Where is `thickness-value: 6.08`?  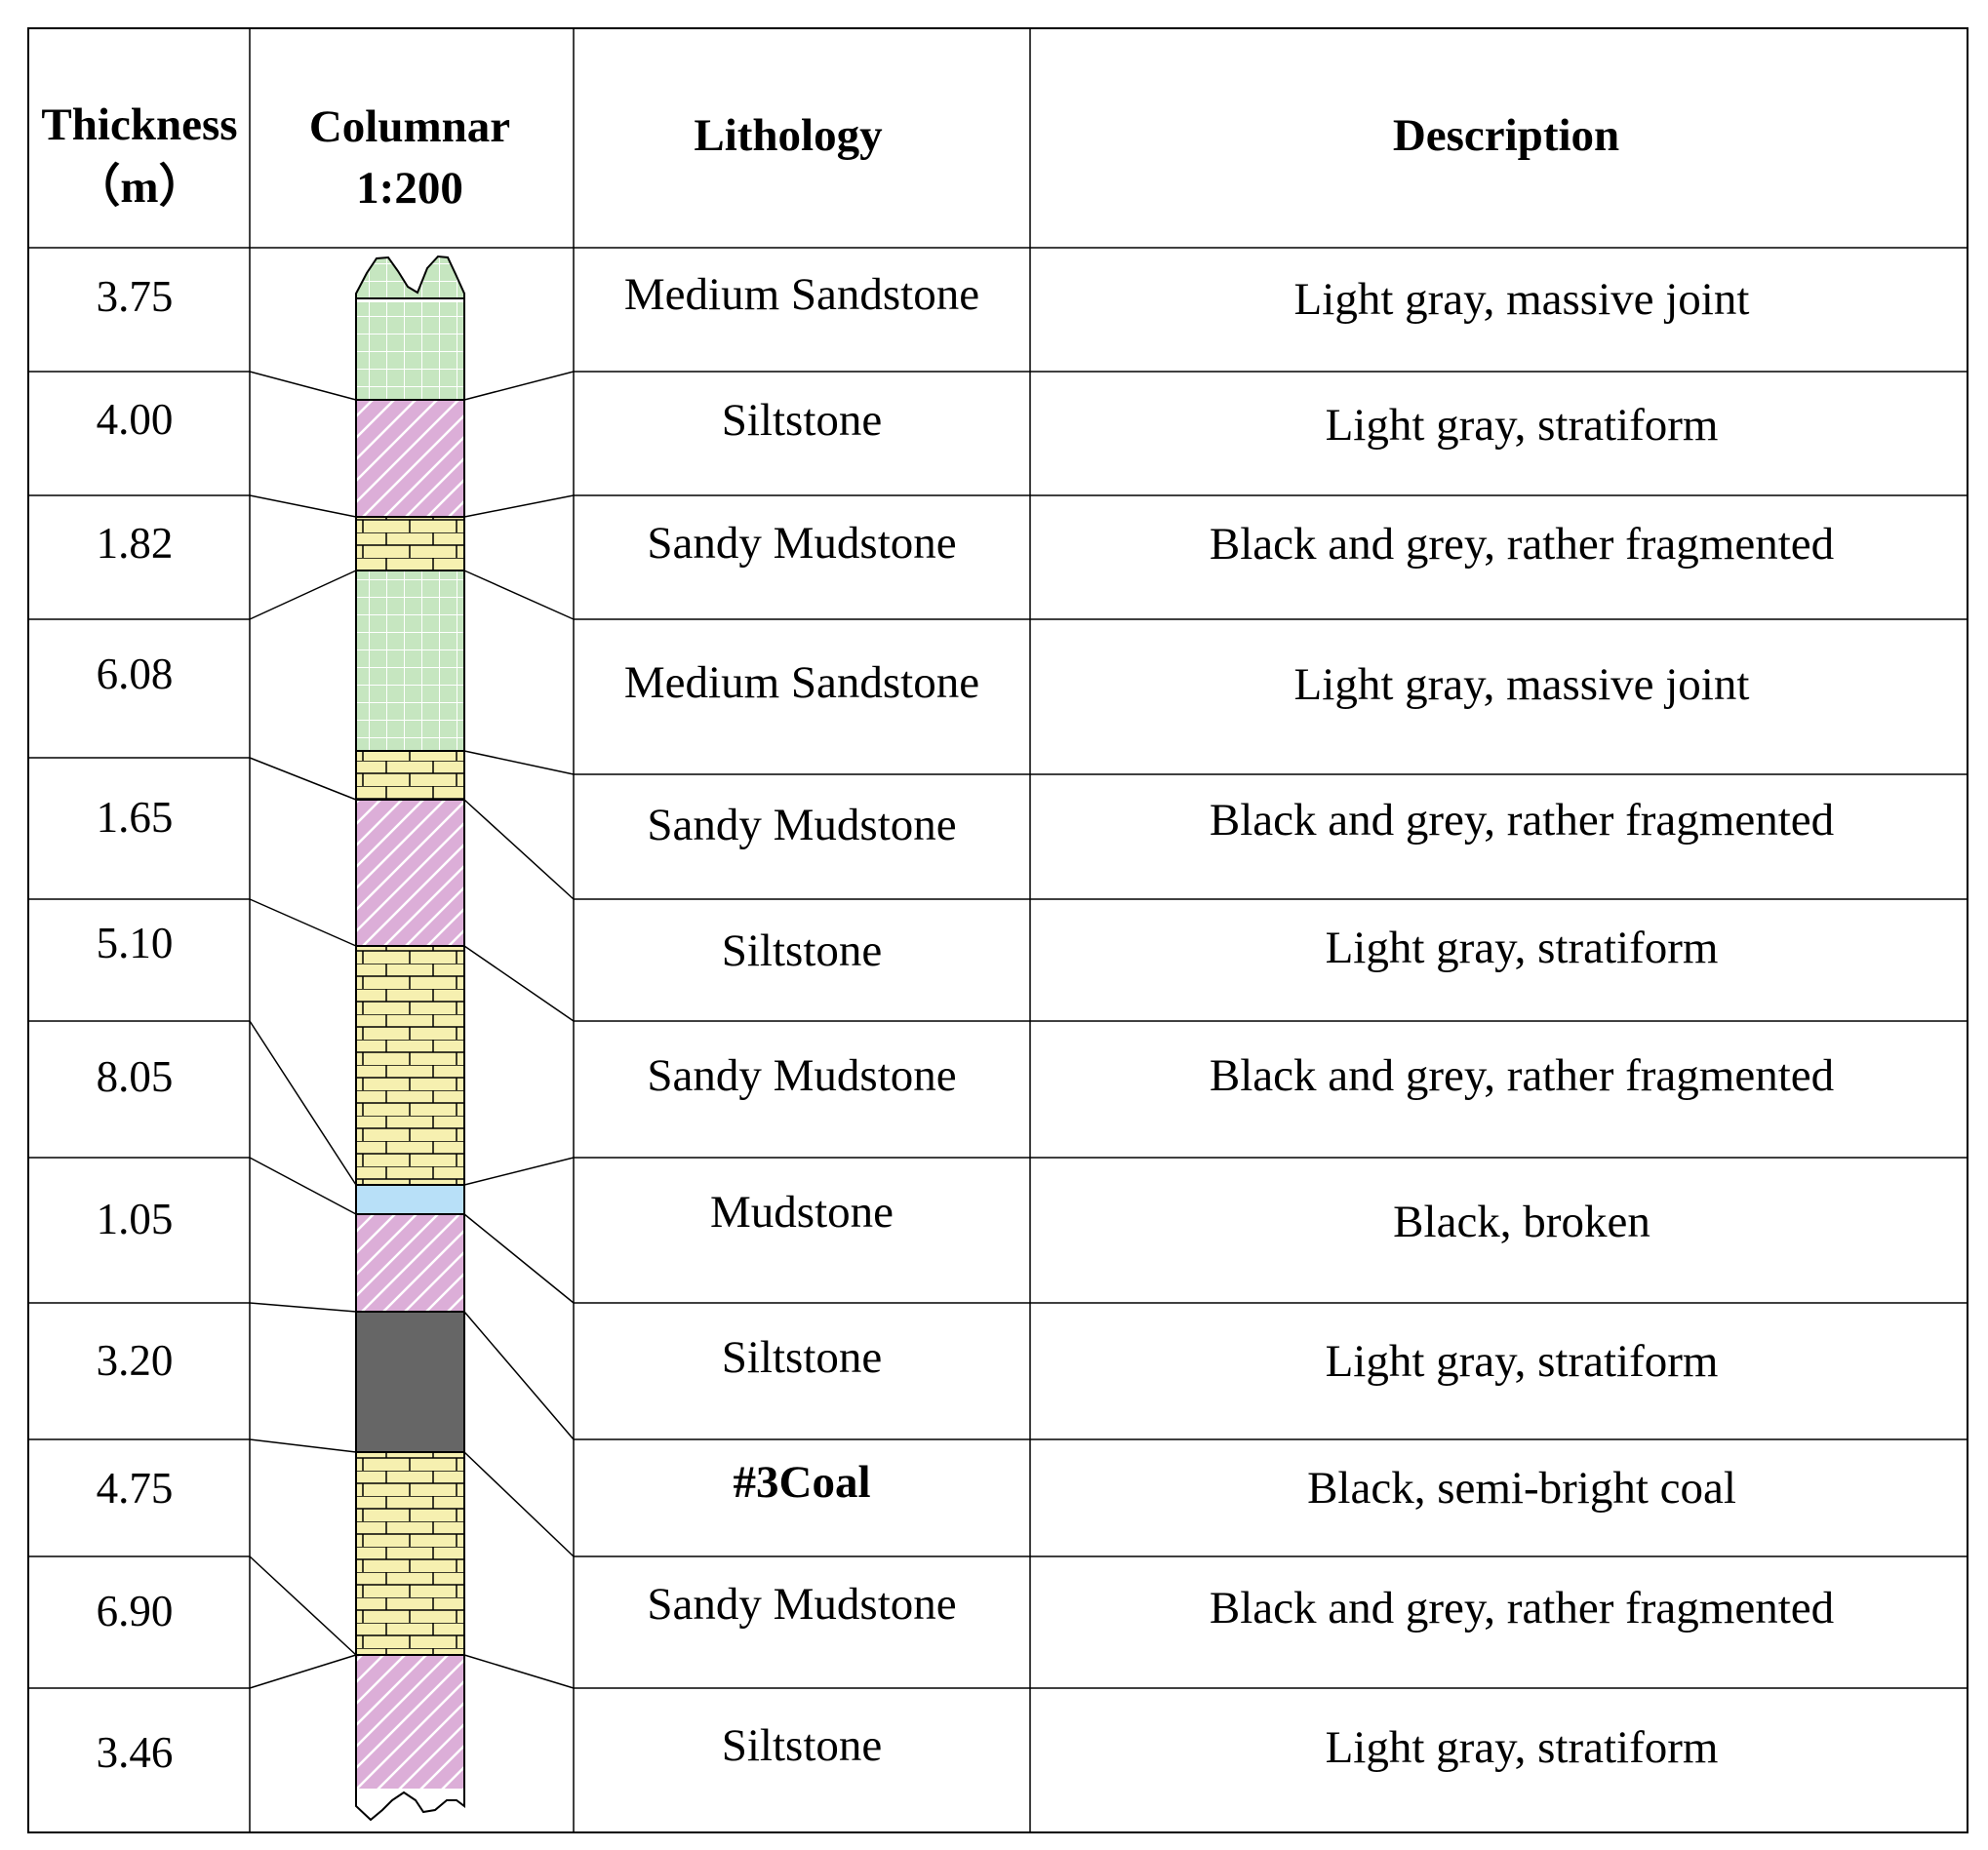 thickness-value: 6.08 is located at coordinates (135, 673).